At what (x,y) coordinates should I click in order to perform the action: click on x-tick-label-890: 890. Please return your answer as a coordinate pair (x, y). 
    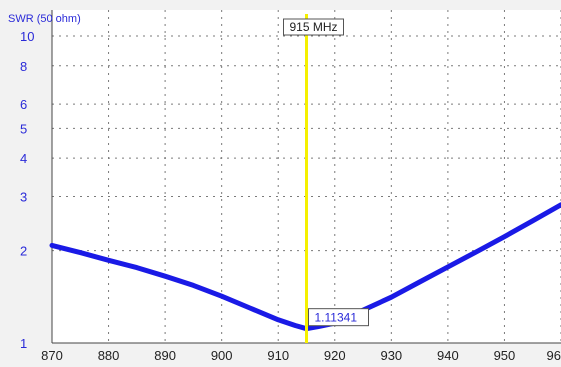
    Looking at the image, I should click on (165, 355).